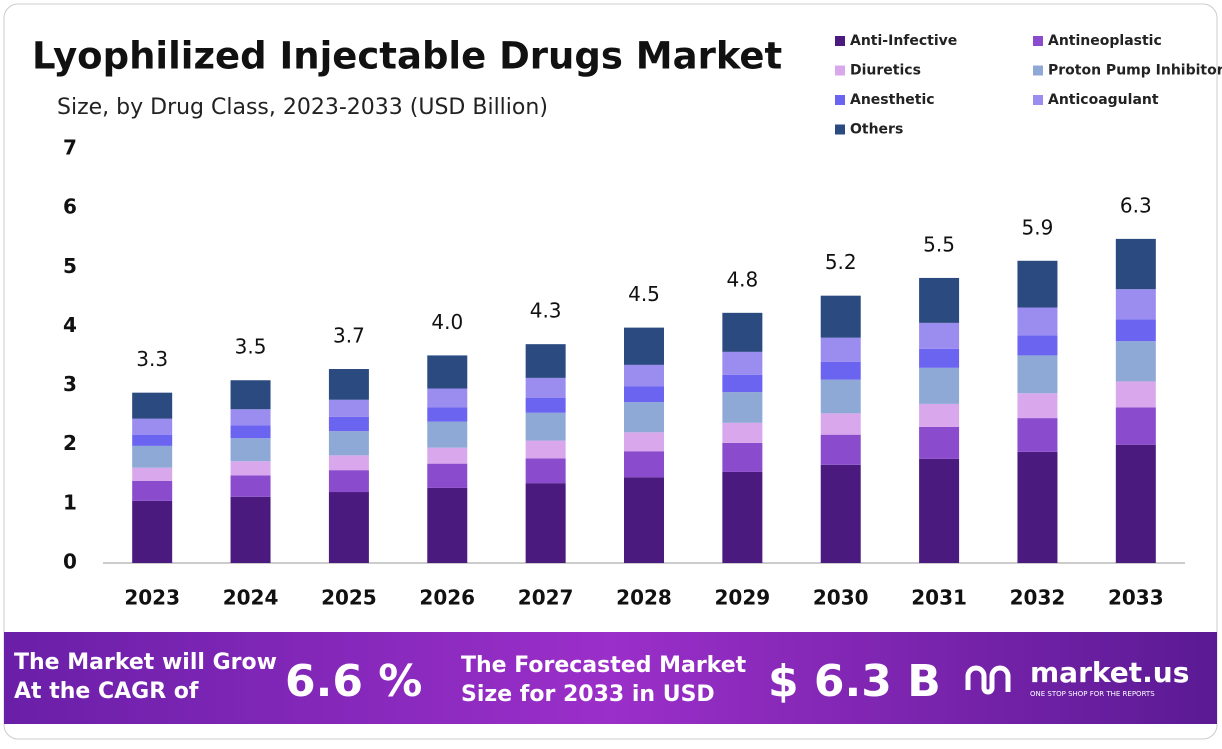 This screenshot has height=749, width=1222. Describe the element at coordinates (743, 598) in the screenshot. I see `x-tick-label: 2029` at that location.